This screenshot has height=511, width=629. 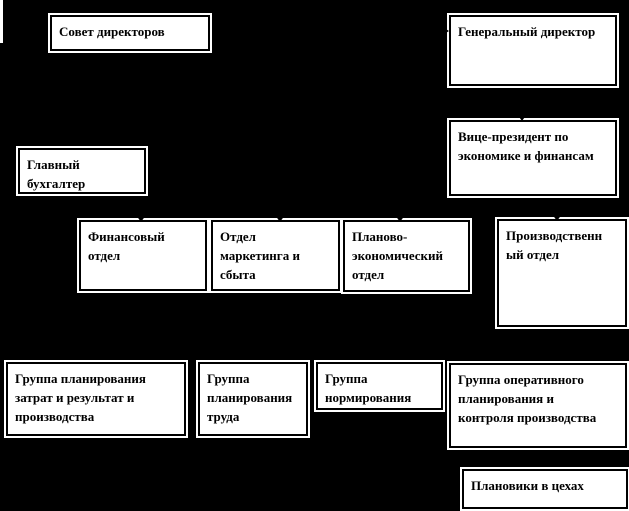 What do you see at coordinates (533, 158) in the screenshot?
I see `node-vice-president-economics-finance: Вице-президент по экономике и финансам` at bounding box center [533, 158].